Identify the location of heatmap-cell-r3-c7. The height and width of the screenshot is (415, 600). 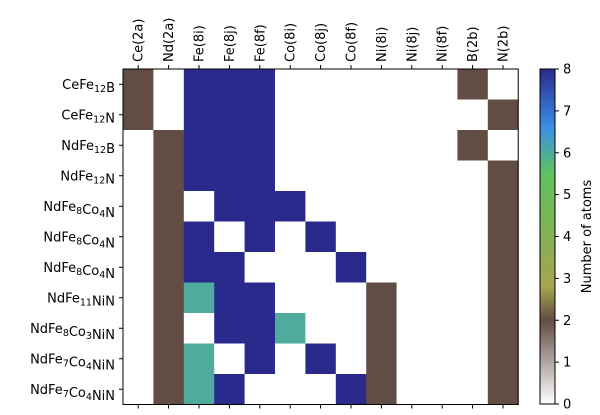
(351, 176).